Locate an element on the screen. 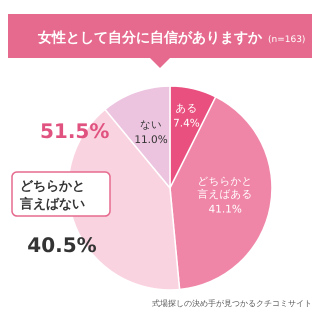 Image resolution: width=320 pixels, height=320 pixels. slice-label: どちらかと言えばある is located at coordinates (225, 187).